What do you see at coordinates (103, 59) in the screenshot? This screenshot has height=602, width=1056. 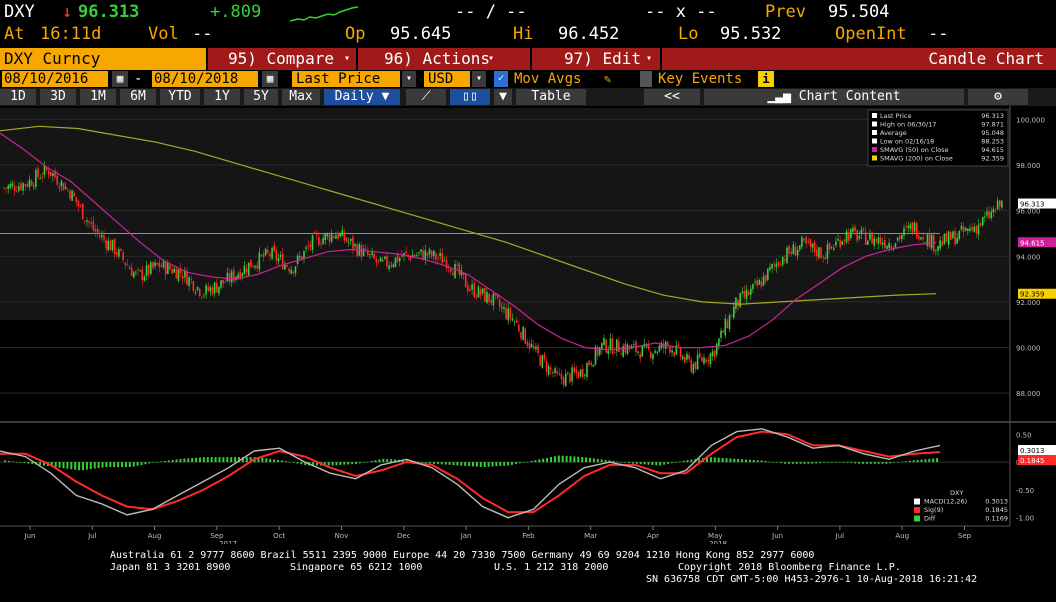 I see `security-field: DXY Curncy` at bounding box center [103, 59].